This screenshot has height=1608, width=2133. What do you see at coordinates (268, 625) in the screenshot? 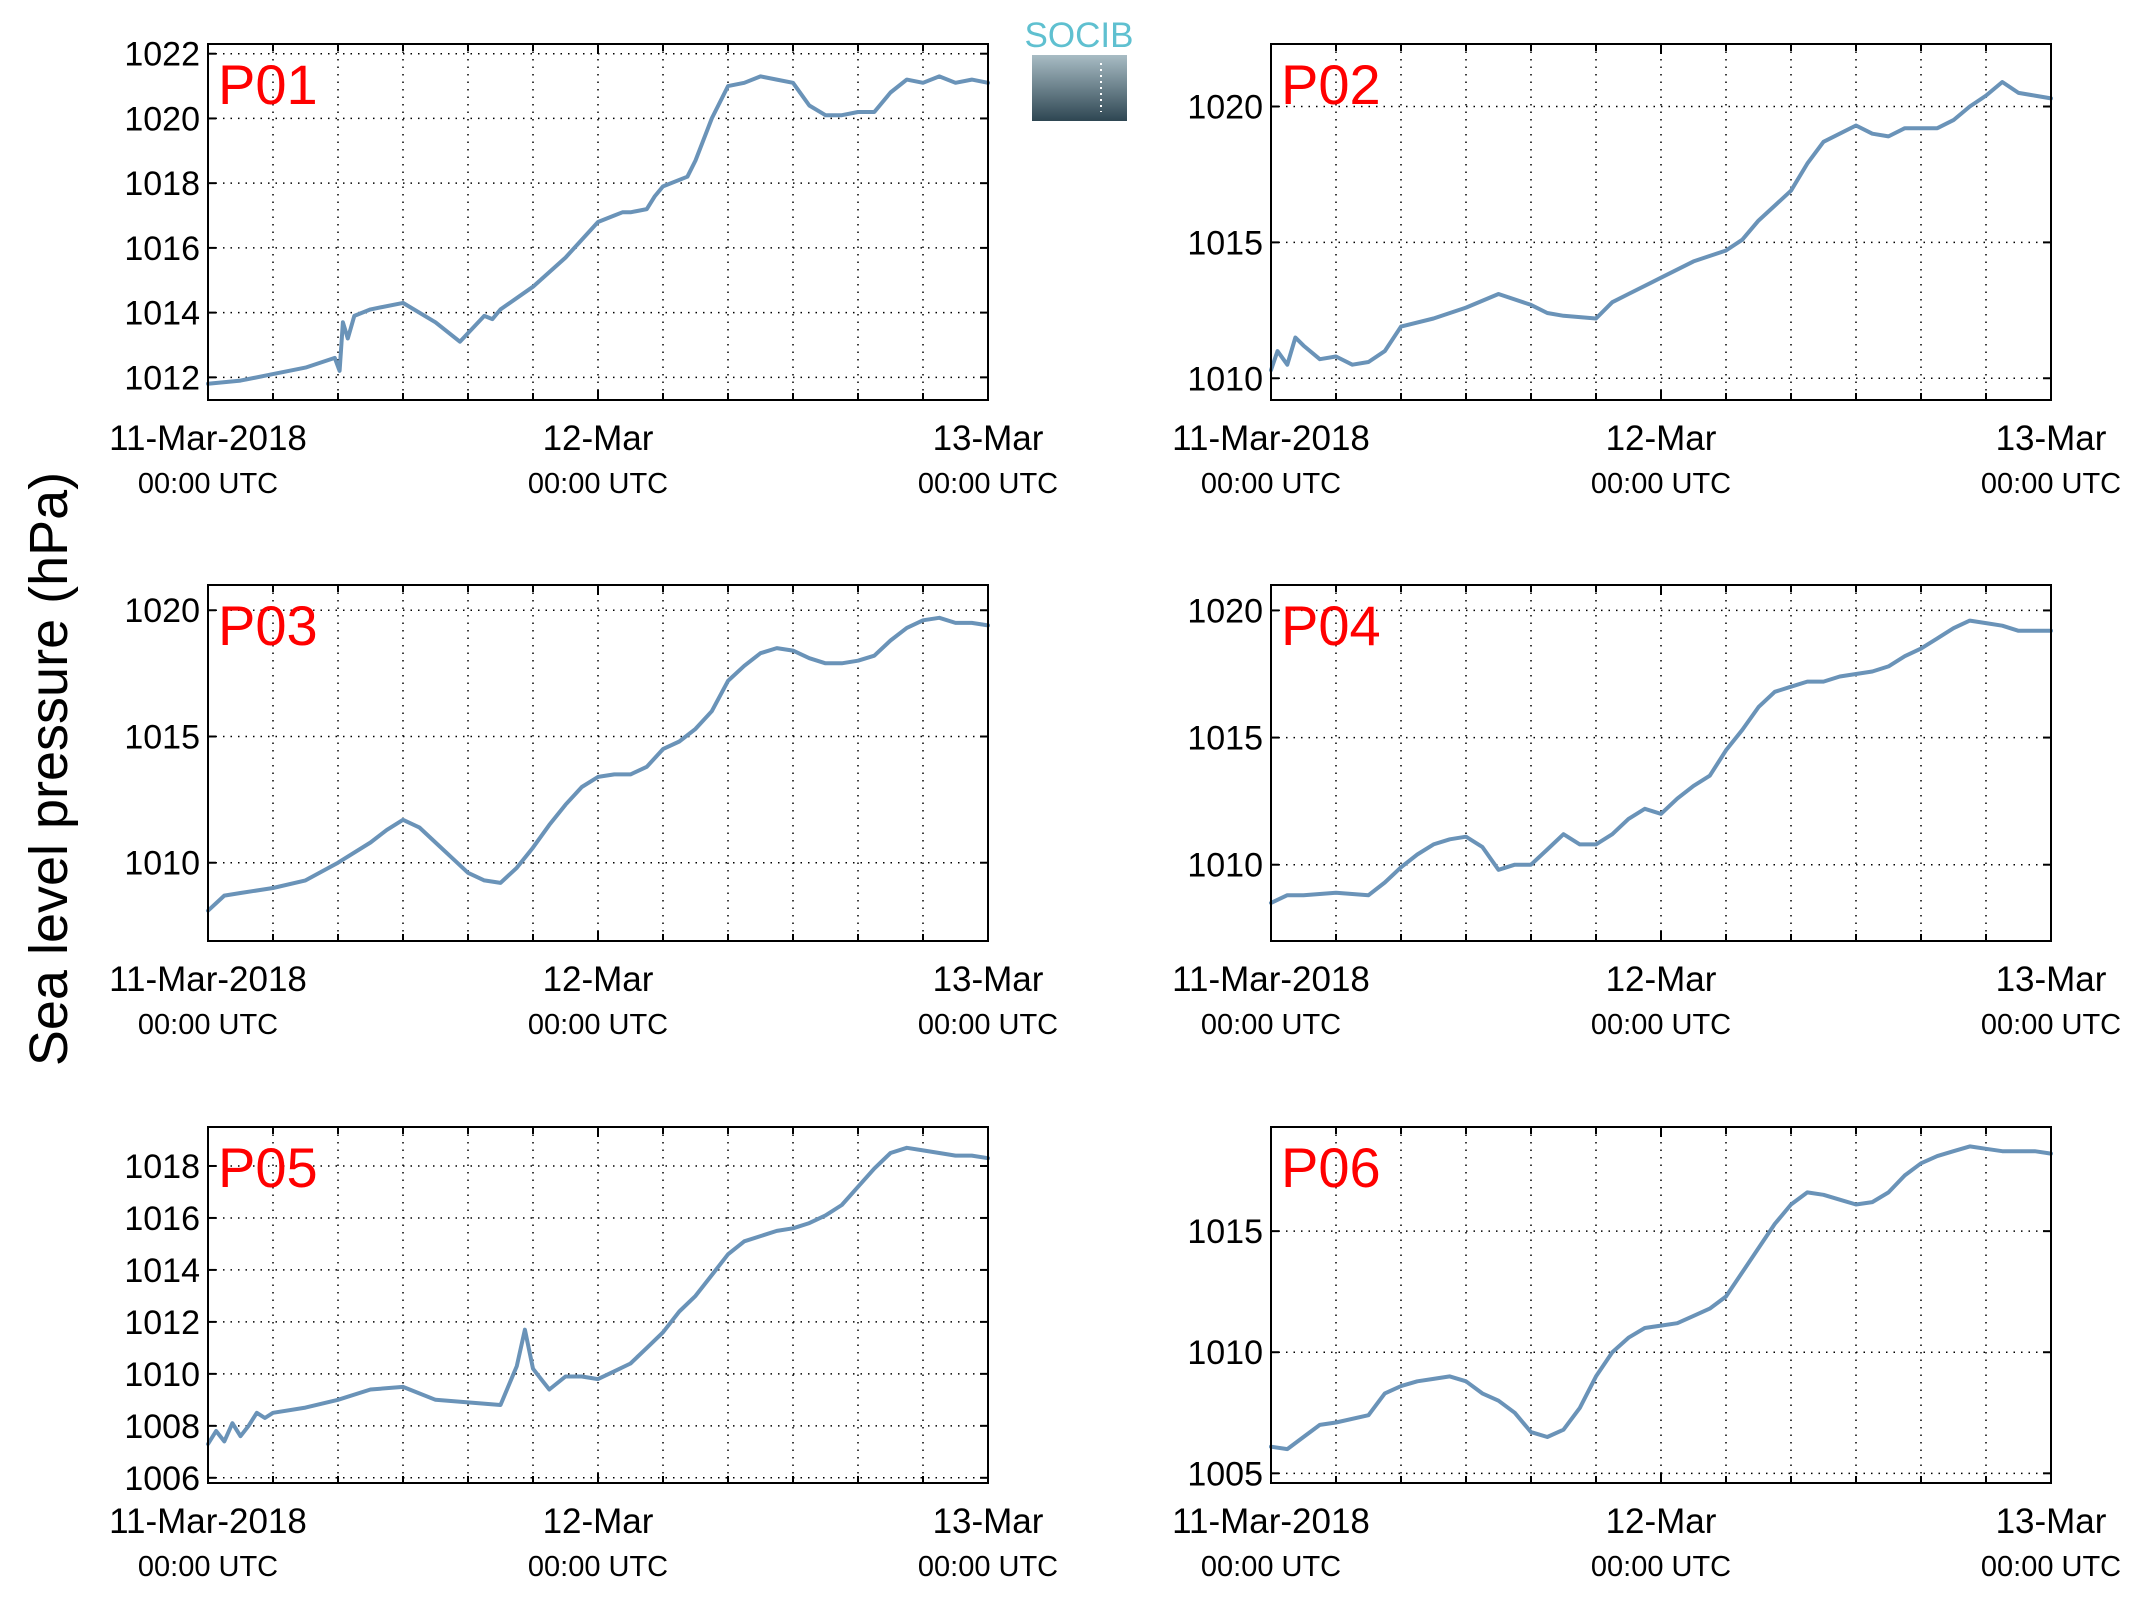
I see `panel-label: P03` at bounding box center [268, 625].